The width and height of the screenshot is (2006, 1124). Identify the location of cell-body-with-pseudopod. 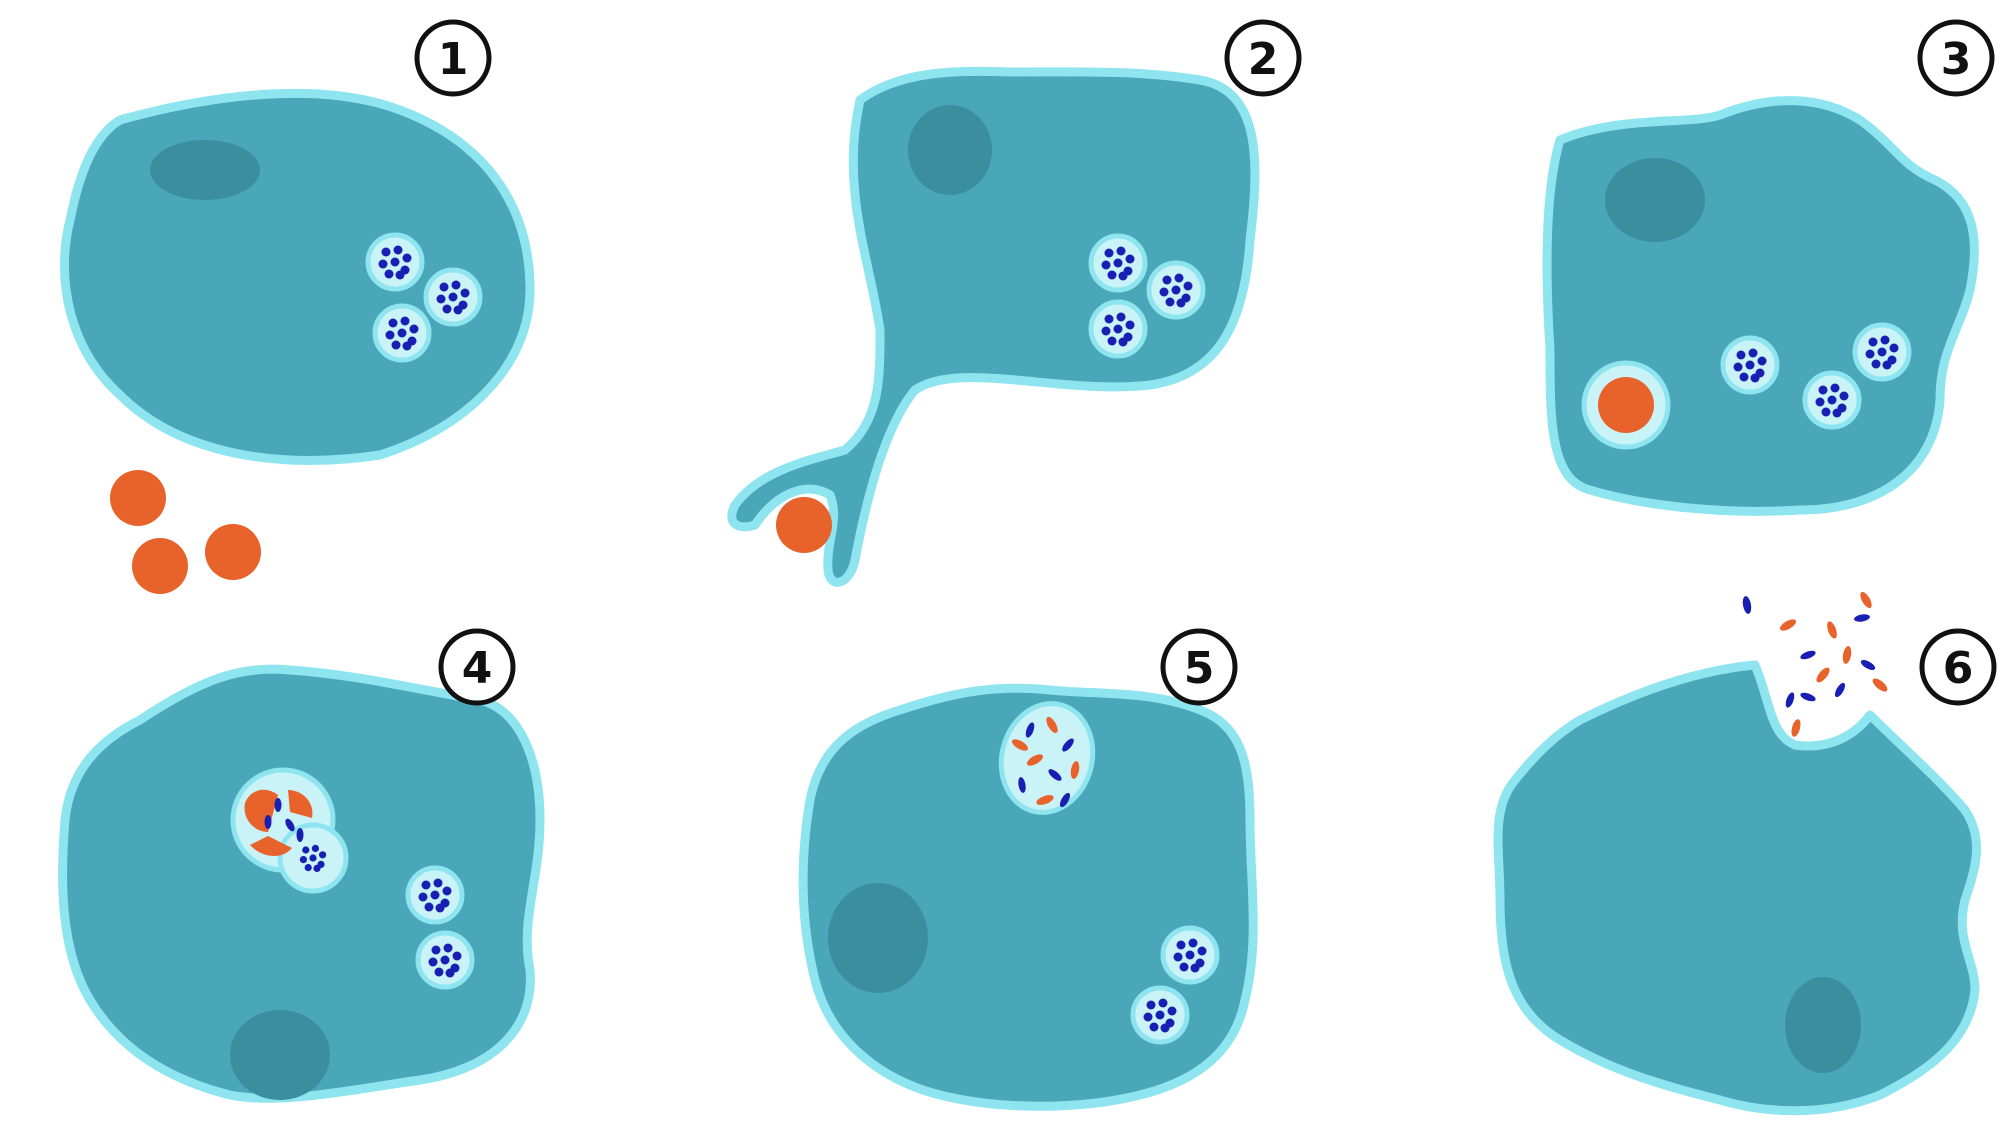
(993, 326).